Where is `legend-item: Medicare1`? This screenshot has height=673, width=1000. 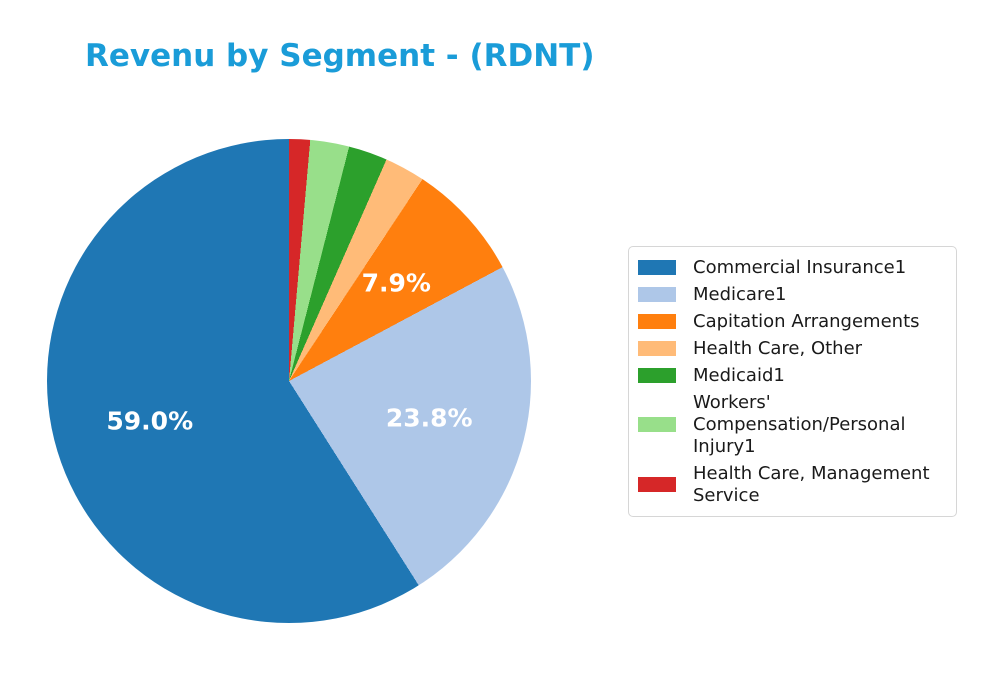 legend-item: Medicare1 is located at coordinates (792, 294).